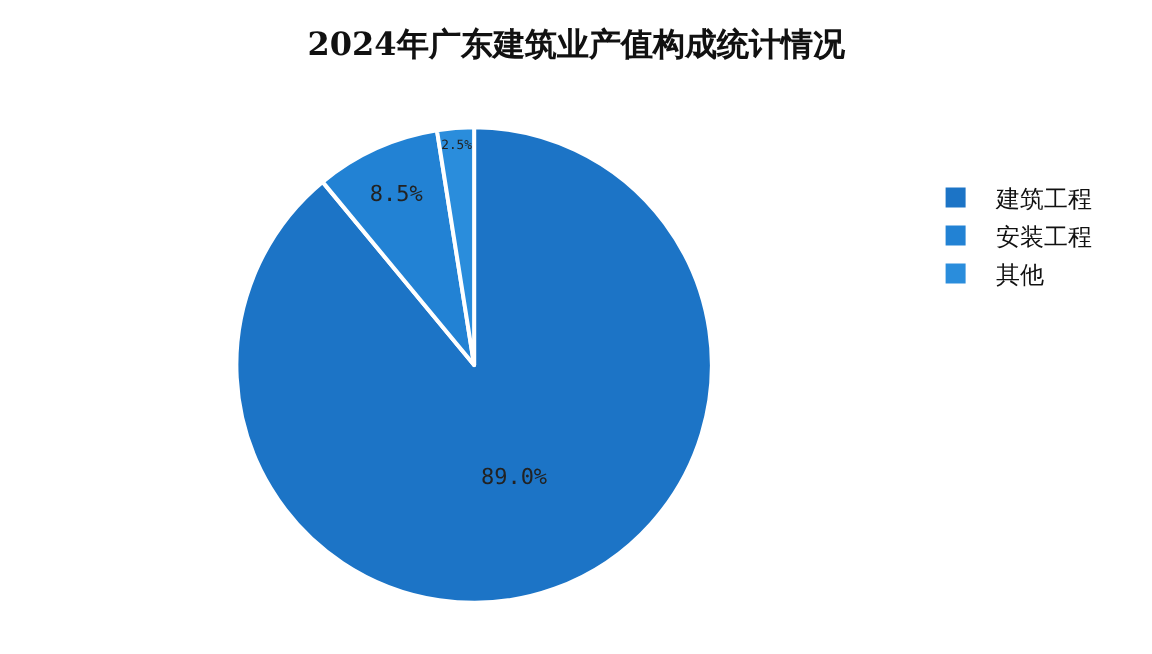 The width and height of the screenshot is (1152, 654). I want to click on legend-label: 其他, so click(1019, 274).